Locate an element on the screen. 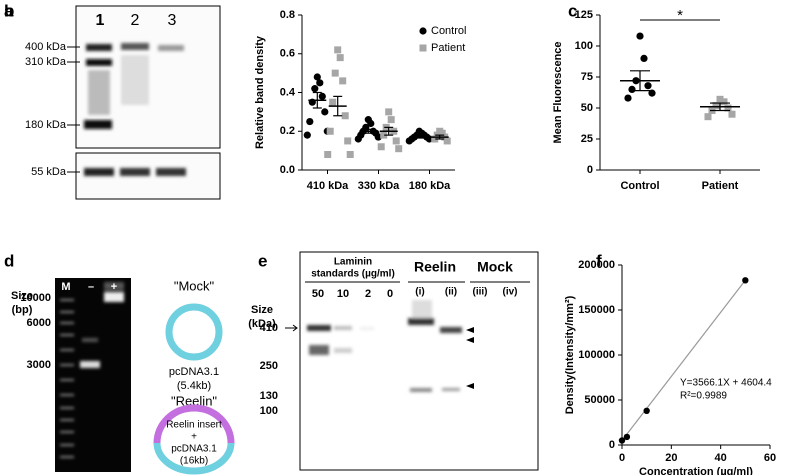  size-marker: 100 is located at coordinates (269, 411).